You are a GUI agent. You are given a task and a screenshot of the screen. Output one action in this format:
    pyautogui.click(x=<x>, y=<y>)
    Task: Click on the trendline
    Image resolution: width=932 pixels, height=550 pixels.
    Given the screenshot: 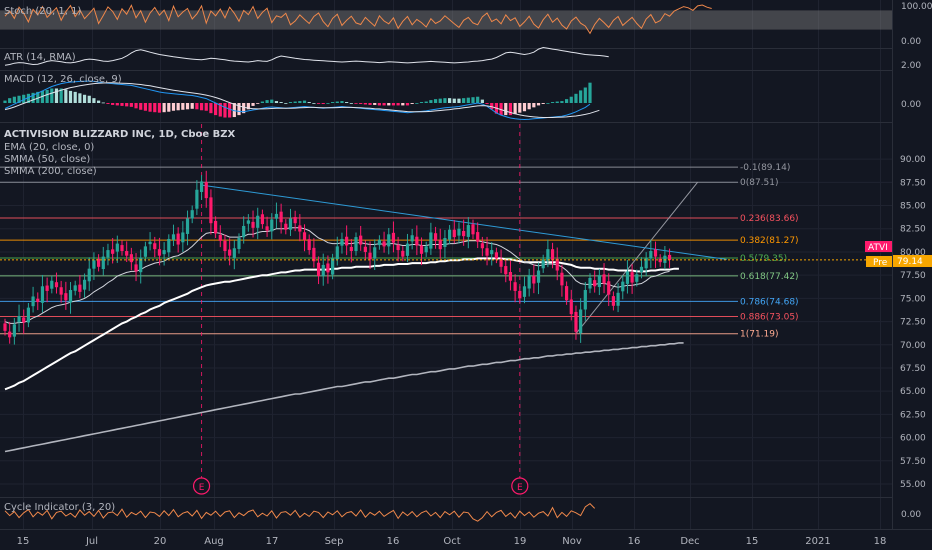 What is the action you would take?
    pyautogui.click(x=464, y=222)
    